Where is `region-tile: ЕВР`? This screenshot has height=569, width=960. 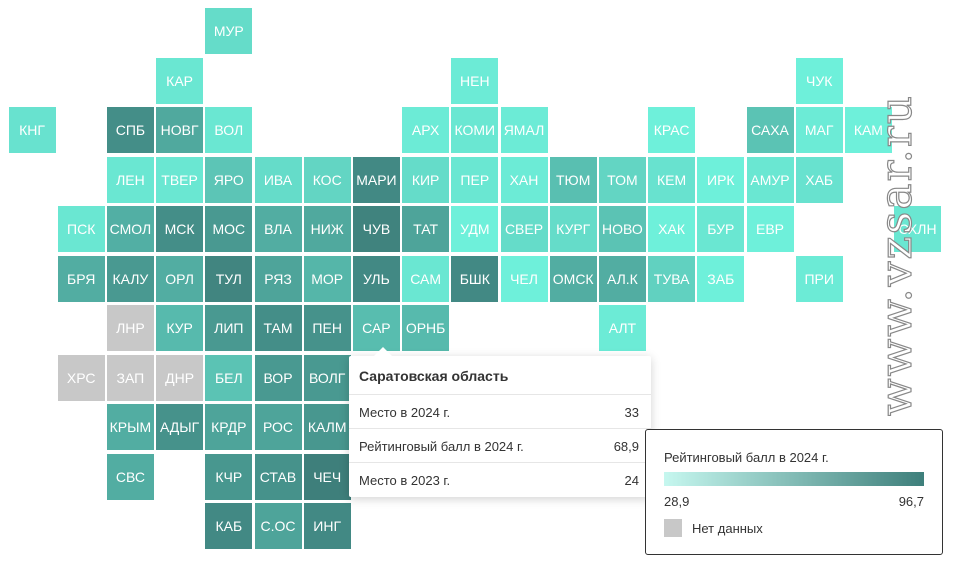 region-tile: ЕВР is located at coordinates (770, 229).